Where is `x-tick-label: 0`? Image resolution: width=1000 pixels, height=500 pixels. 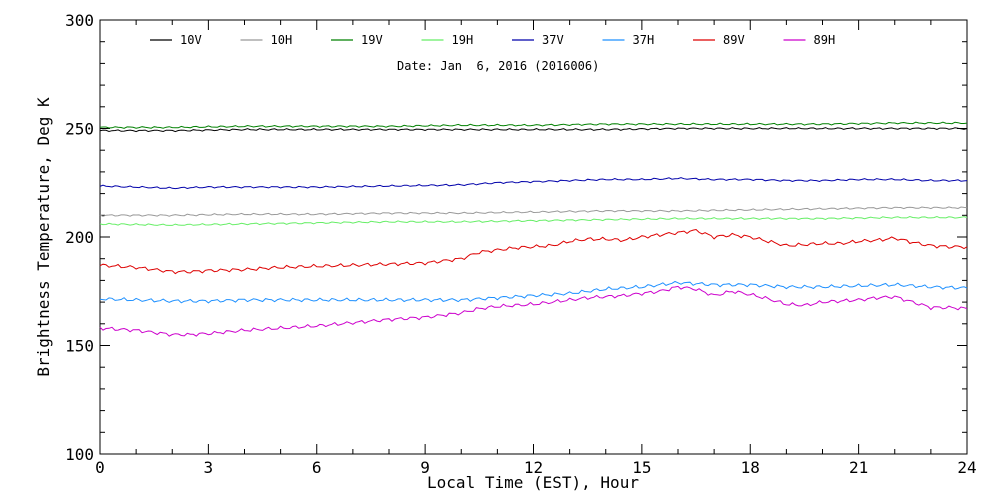 x-tick-label: 0 is located at coordinates (100, 467).